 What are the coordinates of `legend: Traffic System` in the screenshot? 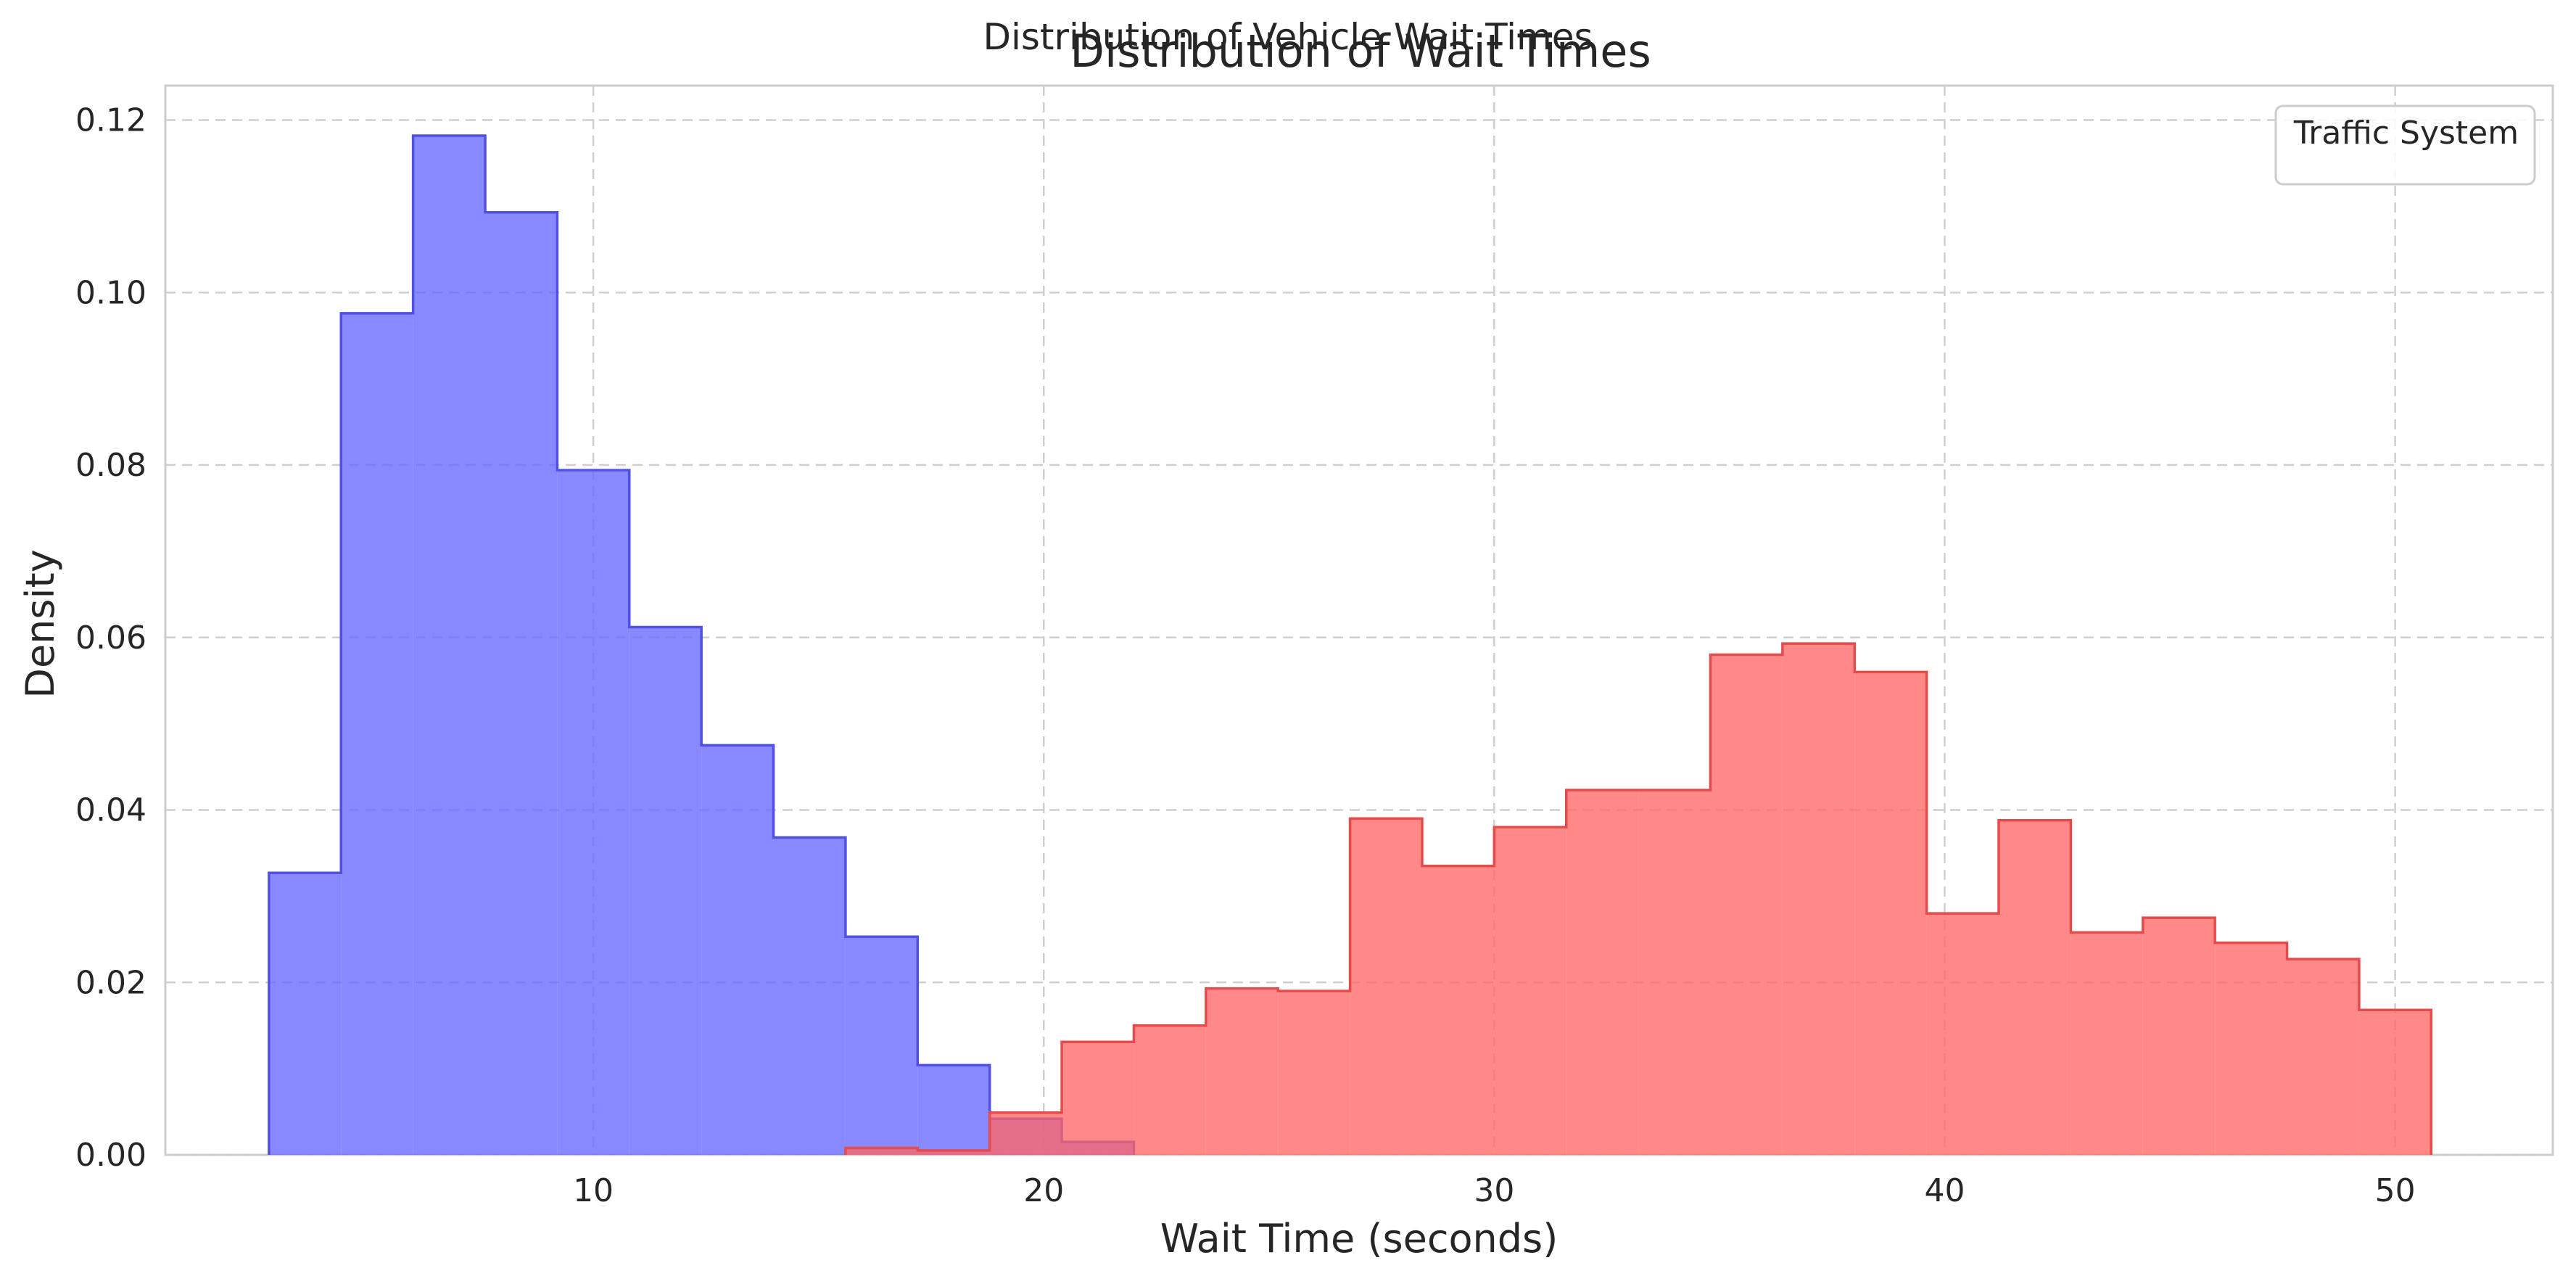 It's located at (2405, 145).